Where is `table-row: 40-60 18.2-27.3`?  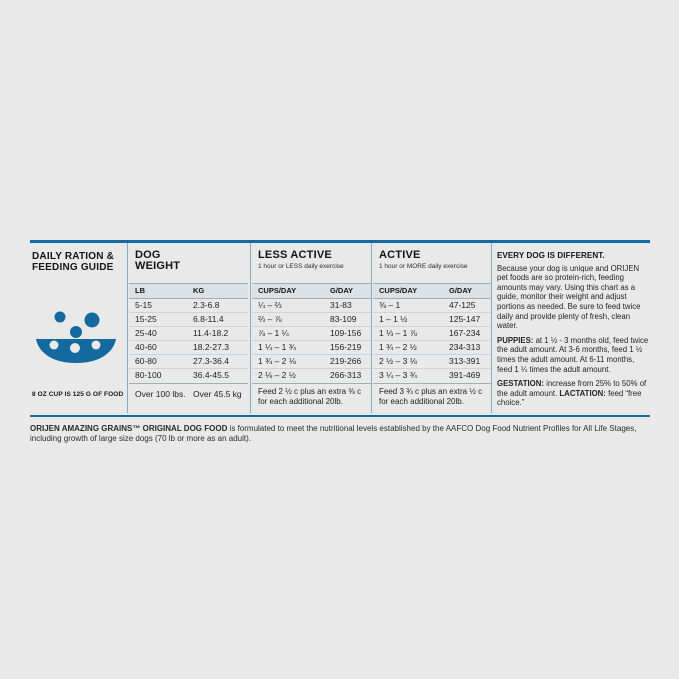
table-row: 40-60 18.2-27.3 is located at coordinates (188, 348).